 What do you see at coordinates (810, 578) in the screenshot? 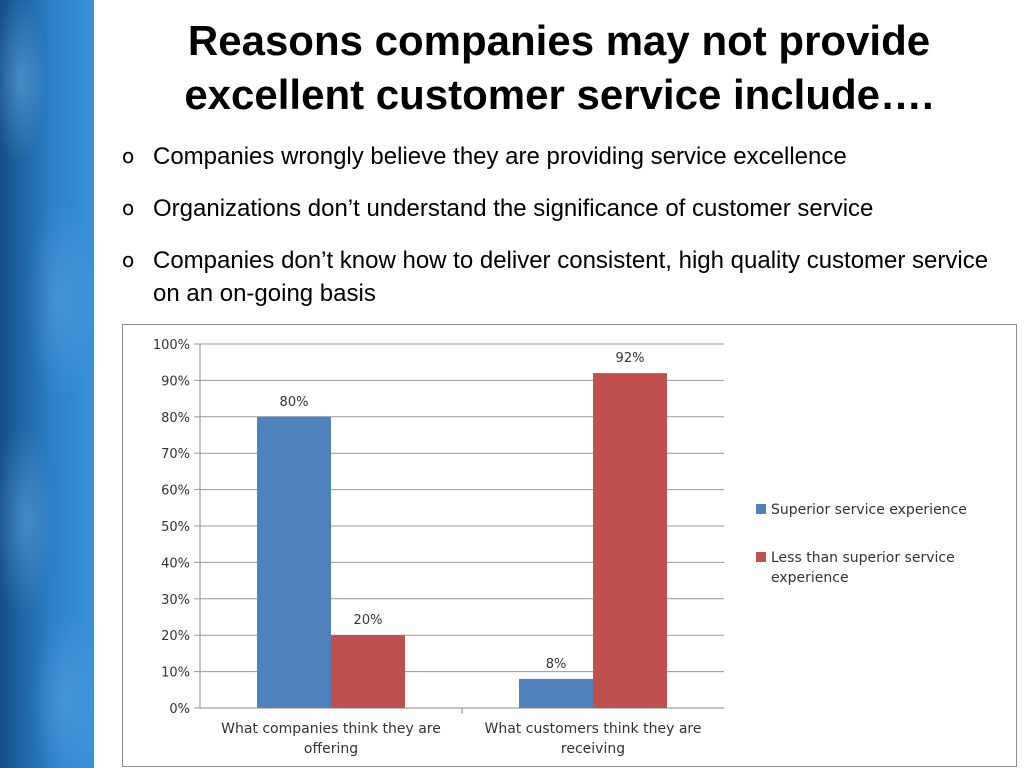
I see `legend-label: experience` at bounding box center [810, 578].